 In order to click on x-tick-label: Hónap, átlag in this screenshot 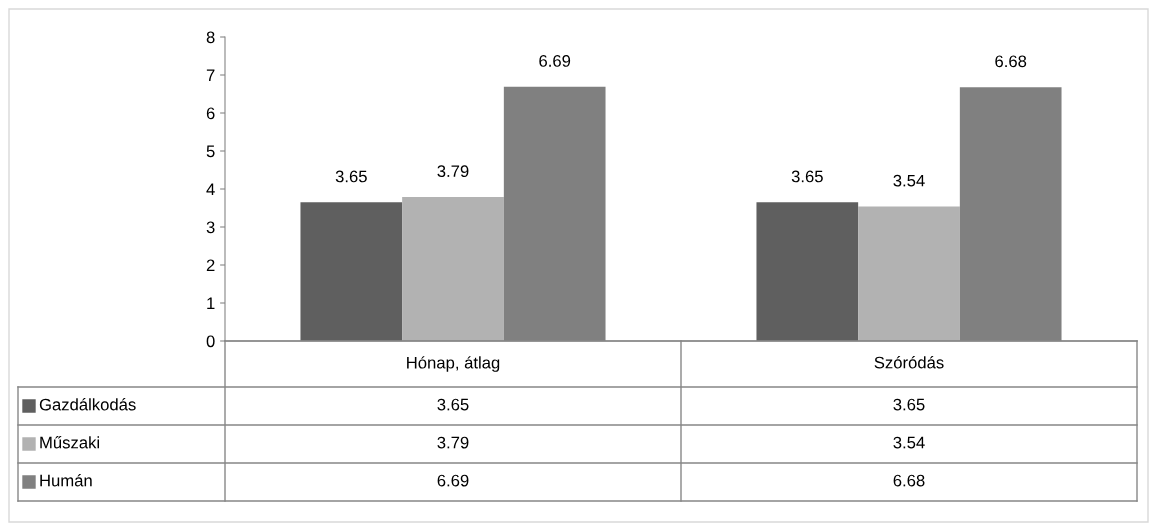, I will do `click(453, 364)`.